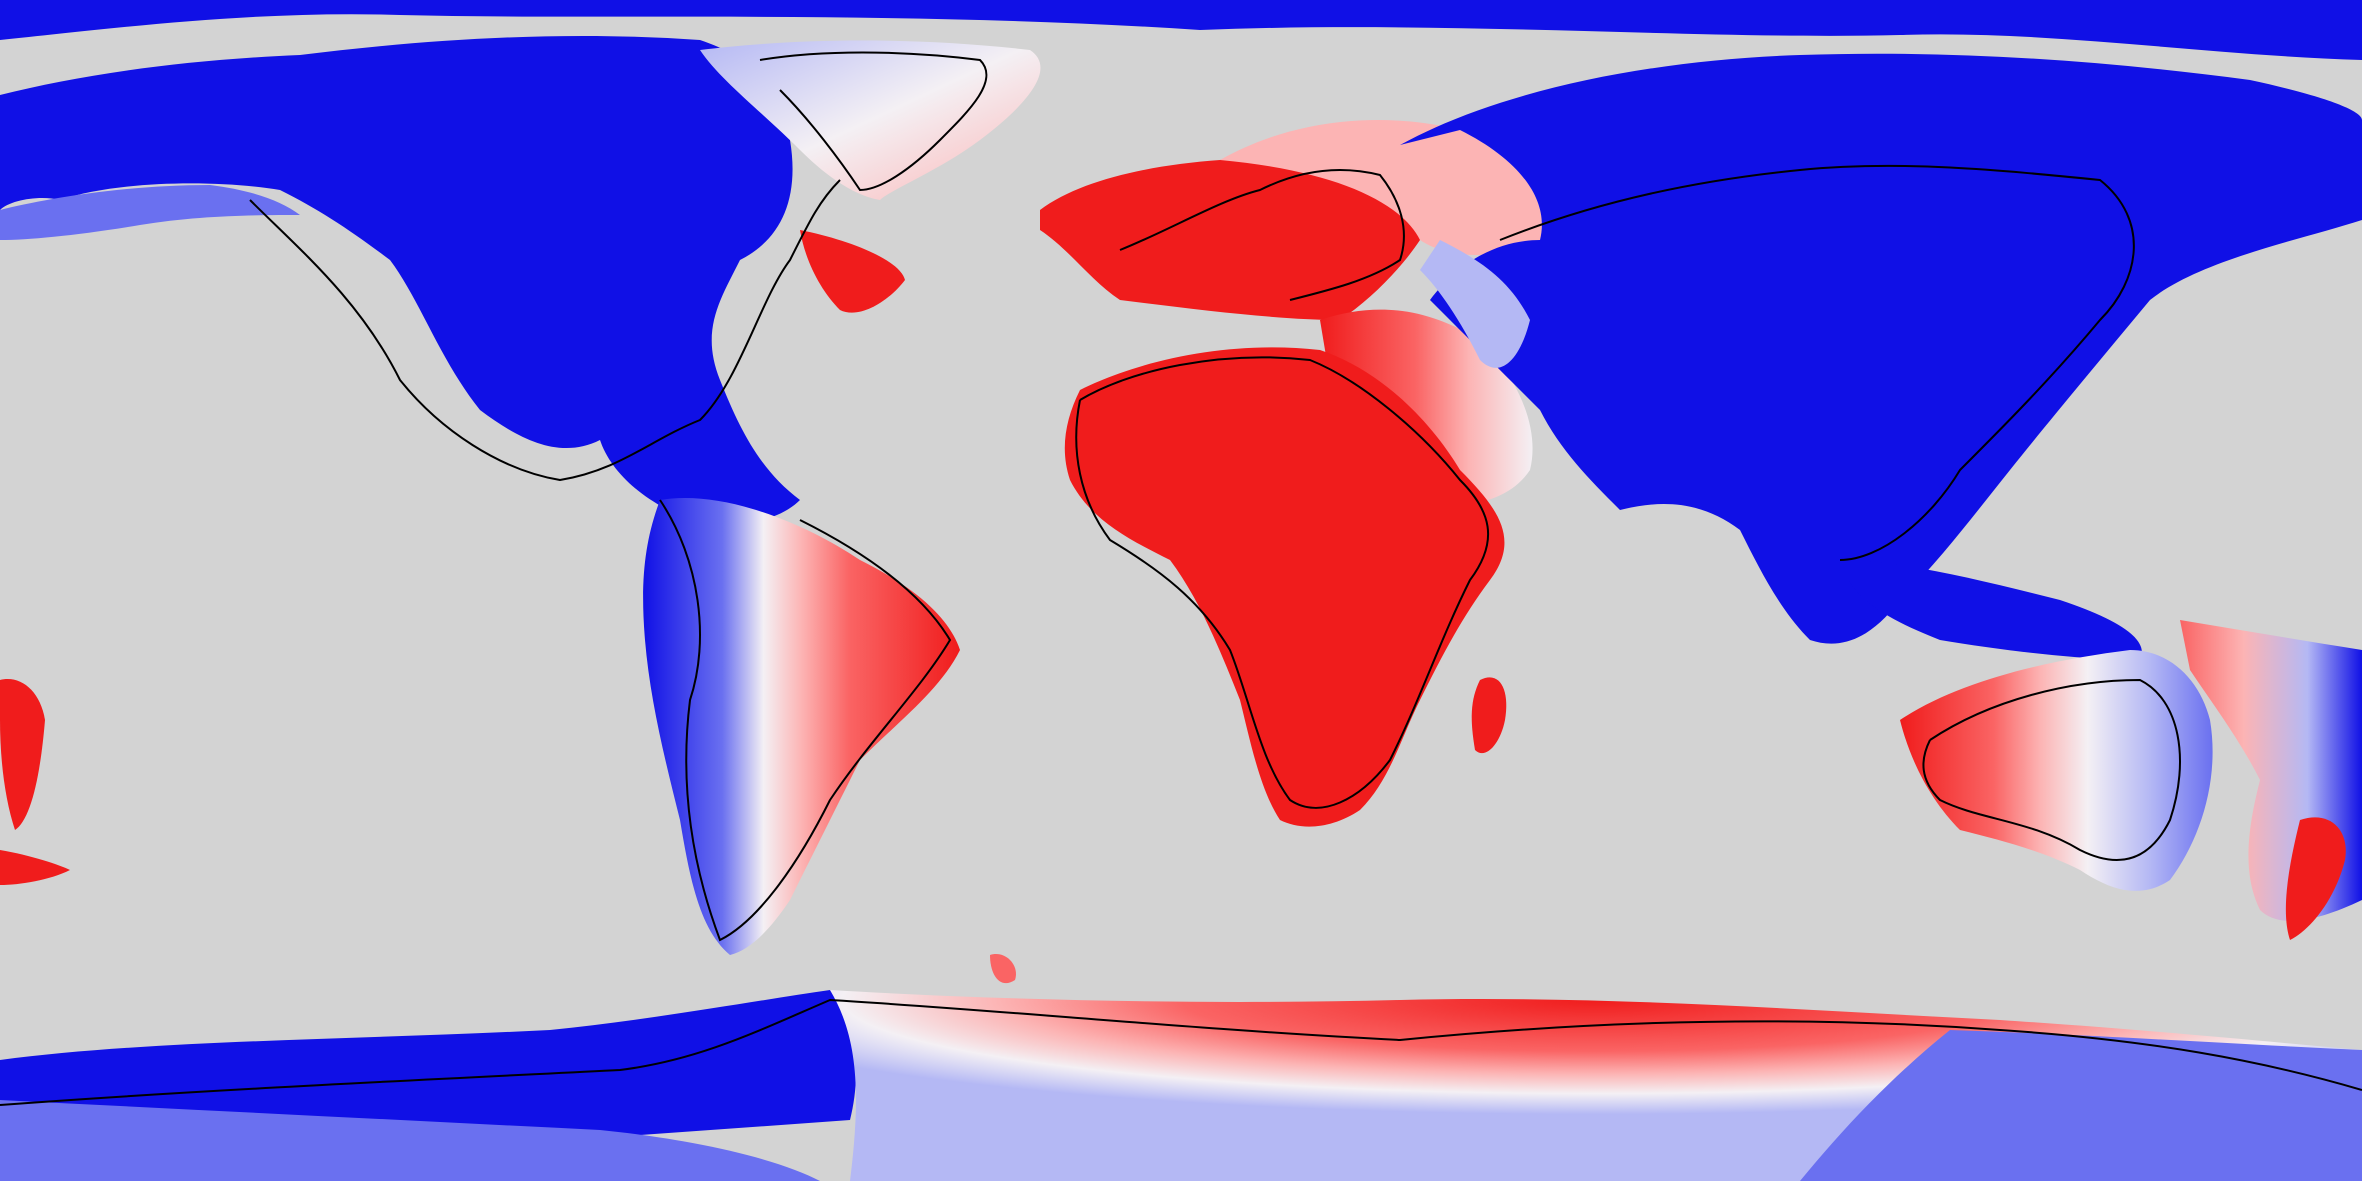 This screenshot has width=2362, height=1181. I want to click on south-america, so click(801, 726).